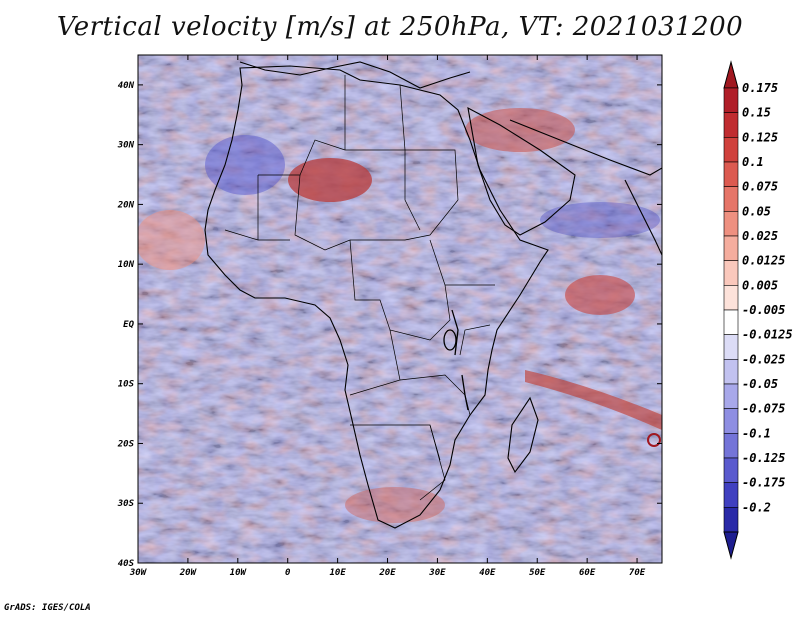  What do you see at coordinates (355, 75) in the screenshot?
I see `mediterranean-north-coast` at bounding box center [355, 75].